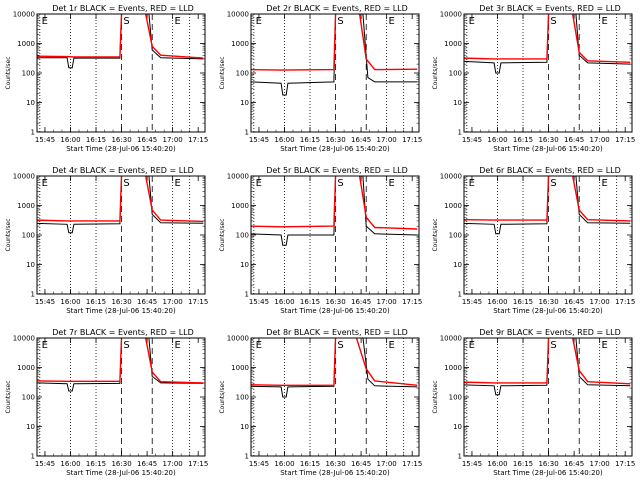  Describe the element at coordinates (337, 8) in the screenshot. I see `panel-title: Det 2r BLACK = Events, RED = LLD` at that location.